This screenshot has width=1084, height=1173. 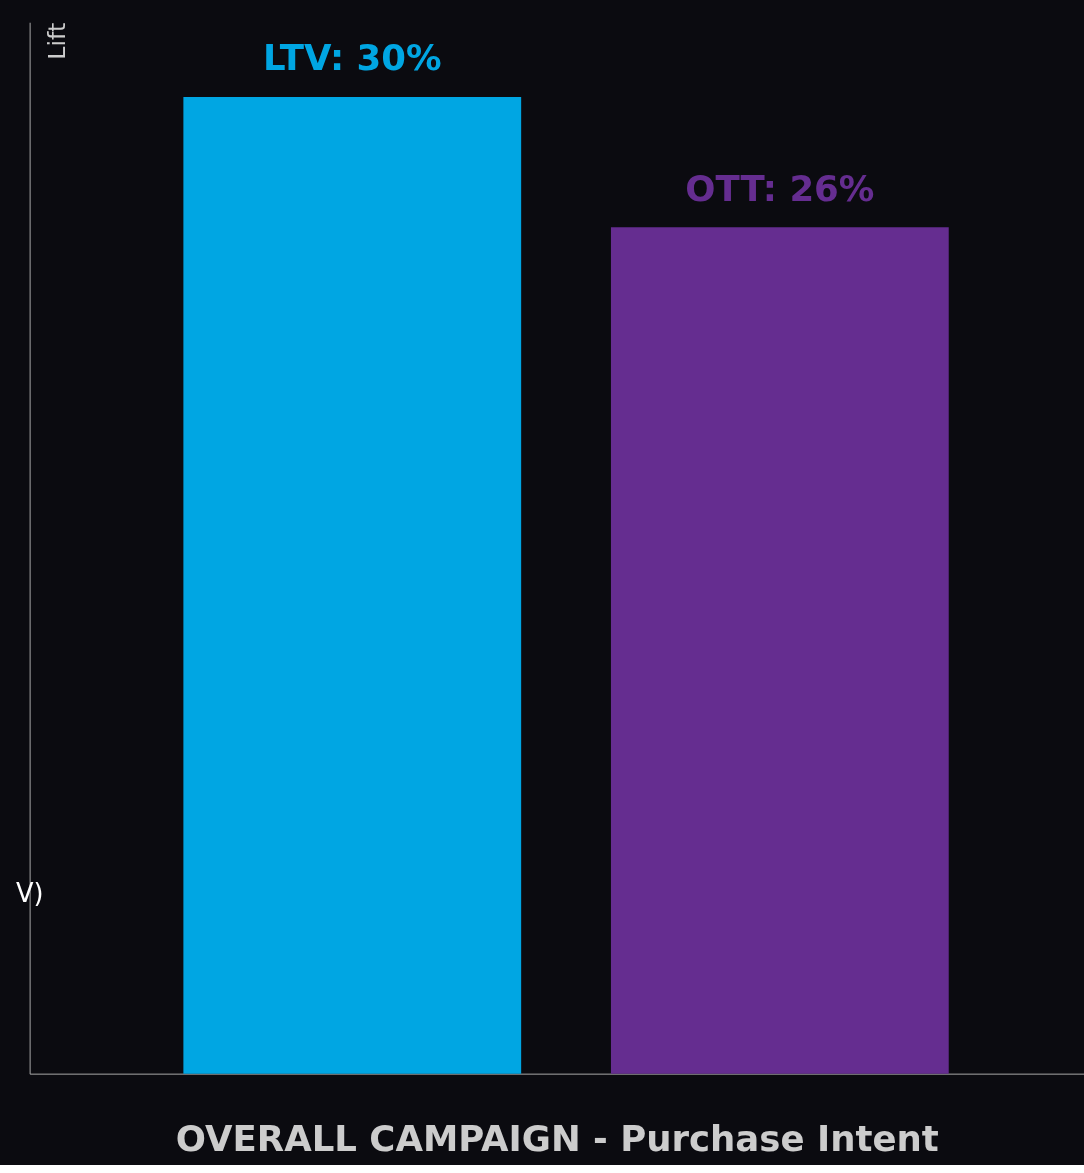 What do you see at coordinates (780, 188) in the screenshot?
I see `data-label: OTT: 26%` at bounding box center [780, 188].